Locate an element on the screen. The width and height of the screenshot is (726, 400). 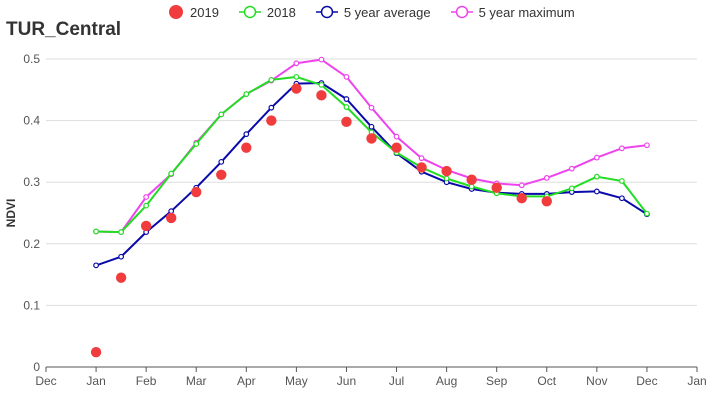
y-tick-label: 0.5 is located at coordinates (31, 59).